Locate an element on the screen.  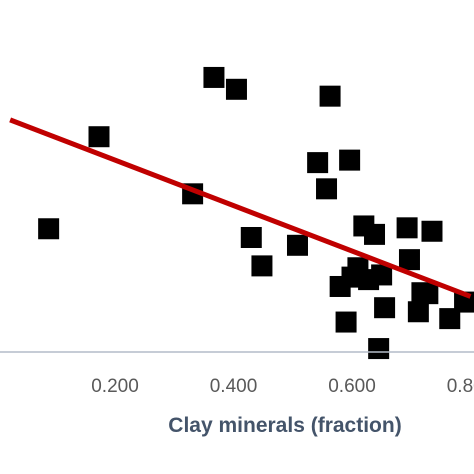
x-tick-label: 0.800 is located at coordinates (460, 386).